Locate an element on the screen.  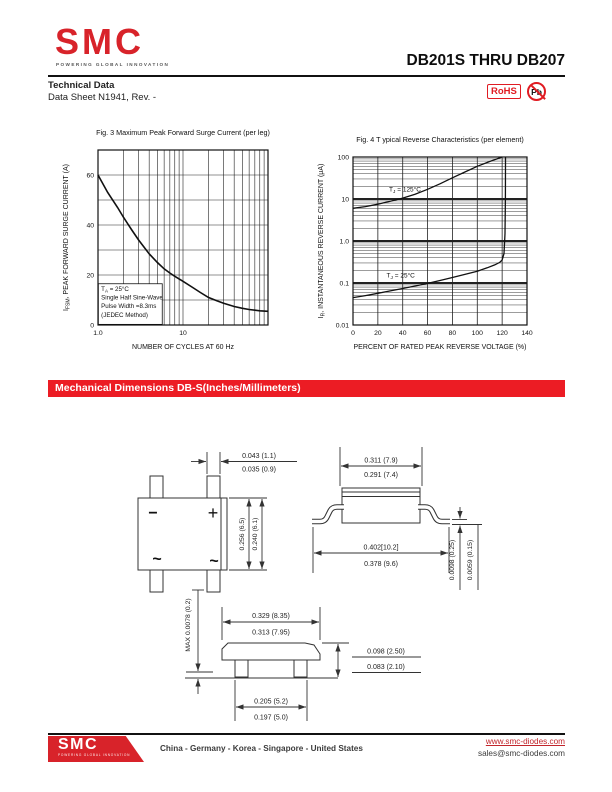
doc-type: Technical Data is located at coordinates (81, 85).